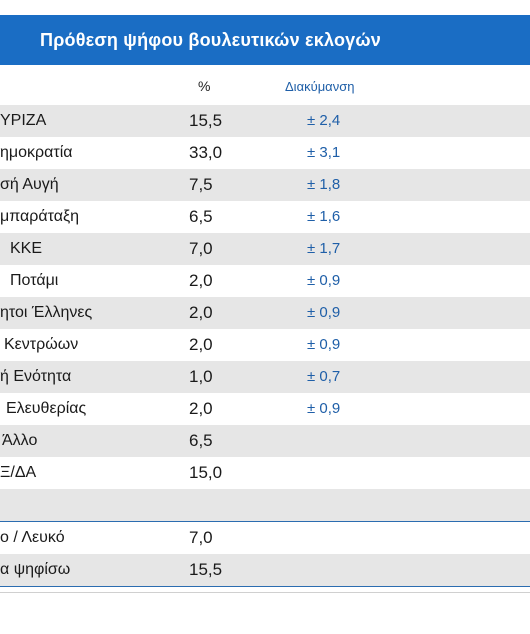 This screenshot has width=530, height=634. What do you see at coordinates (206, 152) in the screenshot?
I see `percent-value: 33,0` at bounding box center [206, 152].